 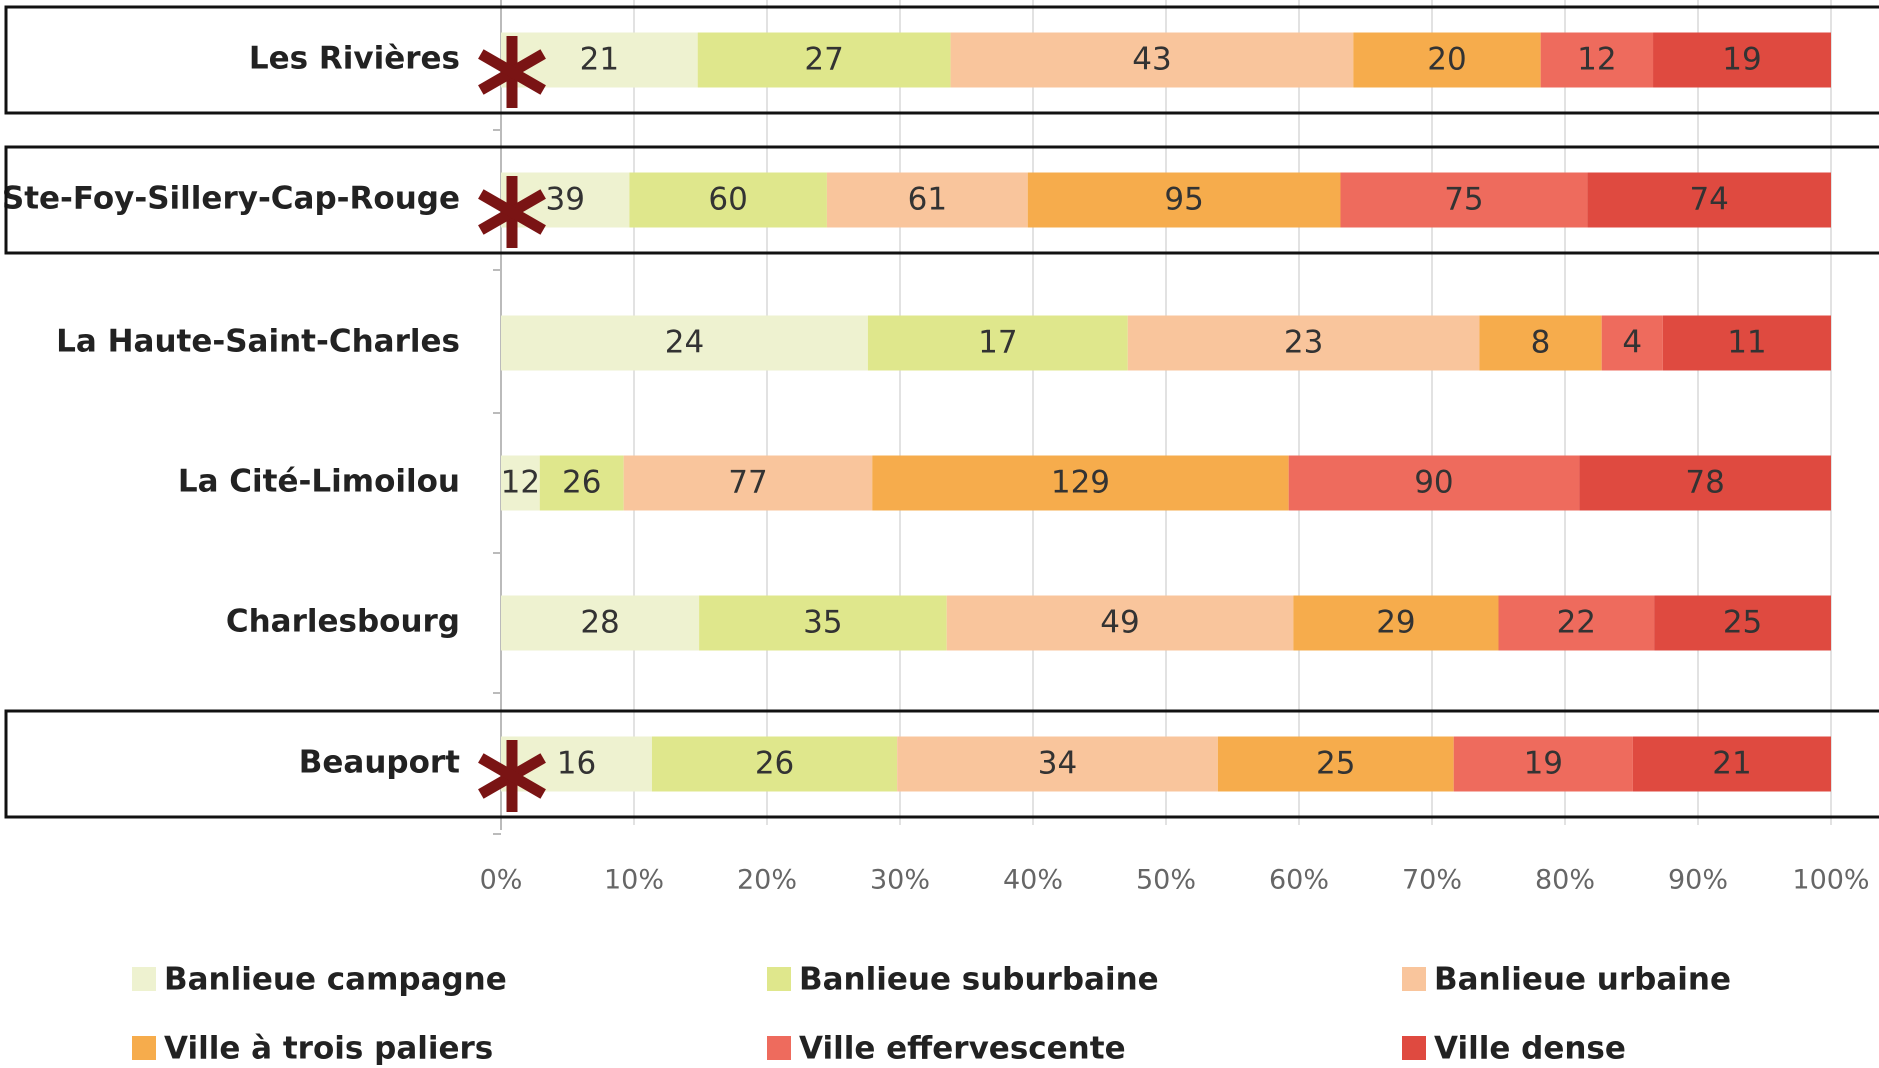 What do you see at coordinates (379, 763) in the screenshot?
I see `category-label: Beauport` at bounding box center [379, 763].